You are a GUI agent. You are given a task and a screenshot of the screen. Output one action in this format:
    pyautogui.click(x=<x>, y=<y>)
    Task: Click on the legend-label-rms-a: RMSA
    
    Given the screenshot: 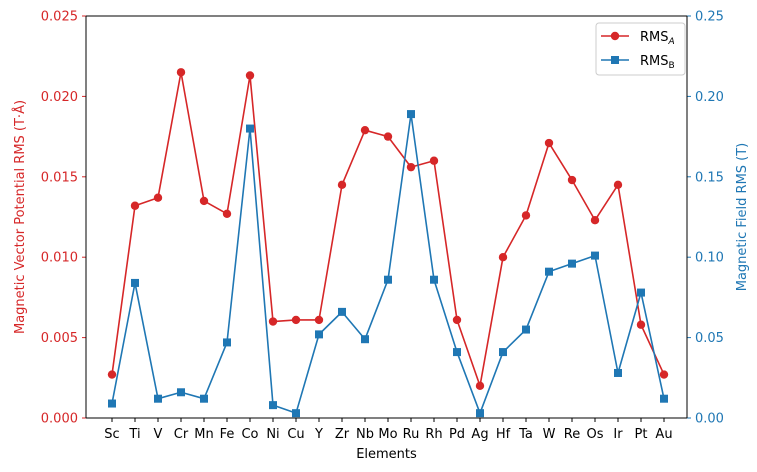 What is the action you would take?
    pyautogui.click(x=657, y=38)
    